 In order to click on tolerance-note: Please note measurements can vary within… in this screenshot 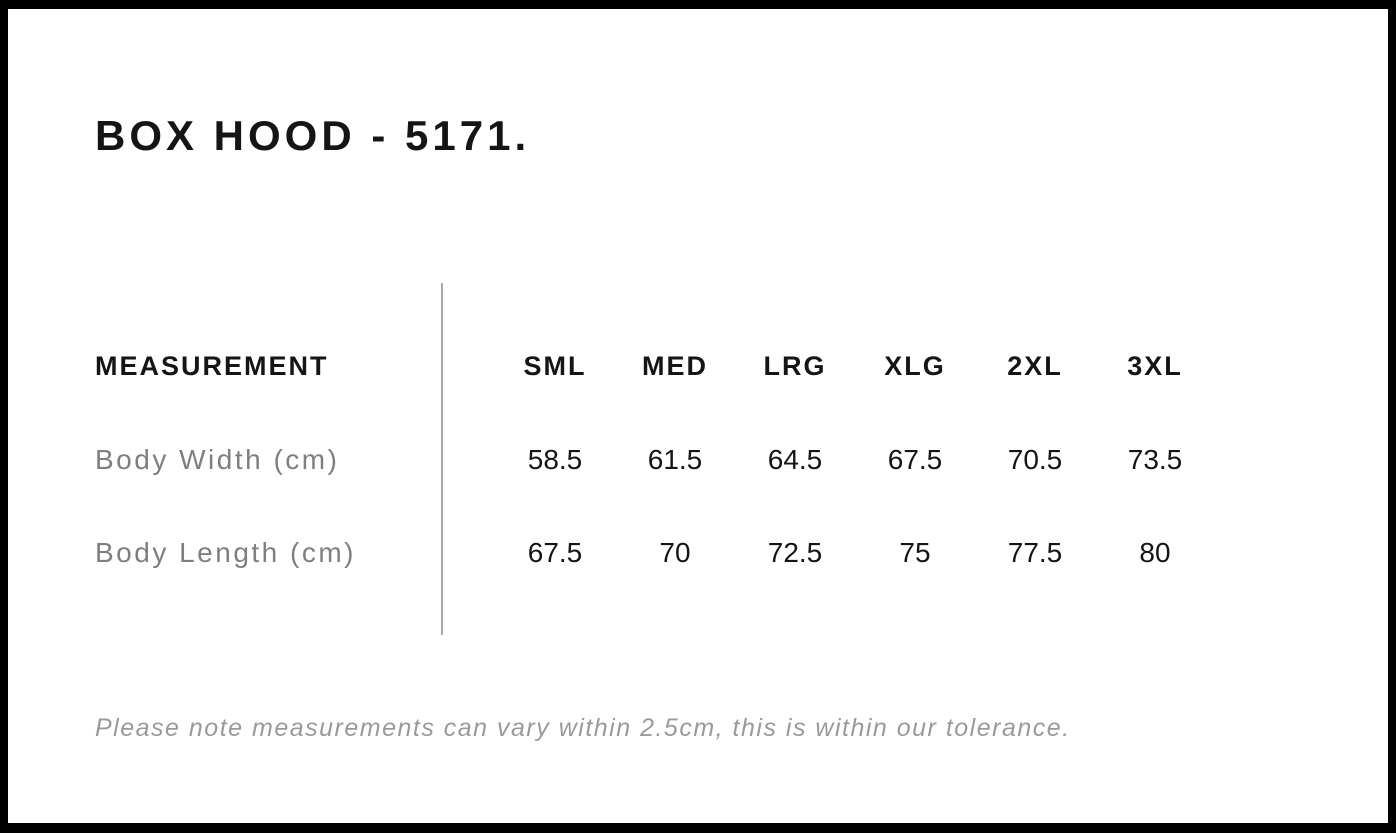, I will do `click(583, 728)`.